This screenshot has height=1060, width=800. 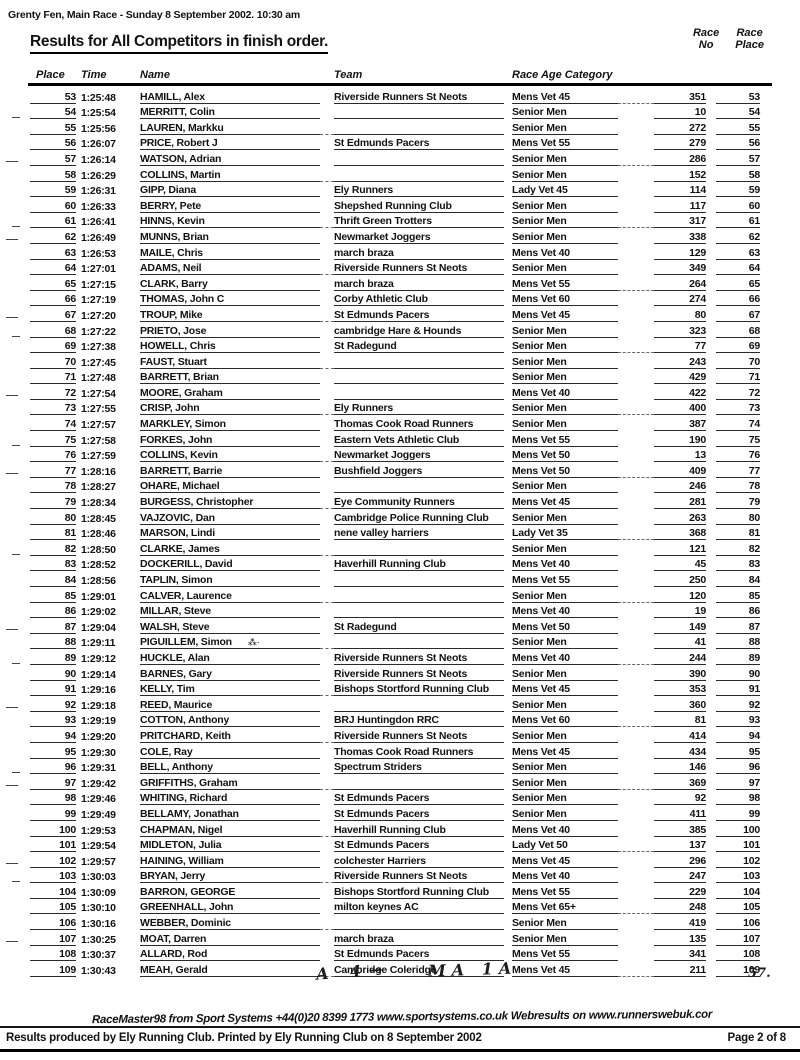 I want to click on name-cell: MOORE, Graham, so click(x=230, y=393).